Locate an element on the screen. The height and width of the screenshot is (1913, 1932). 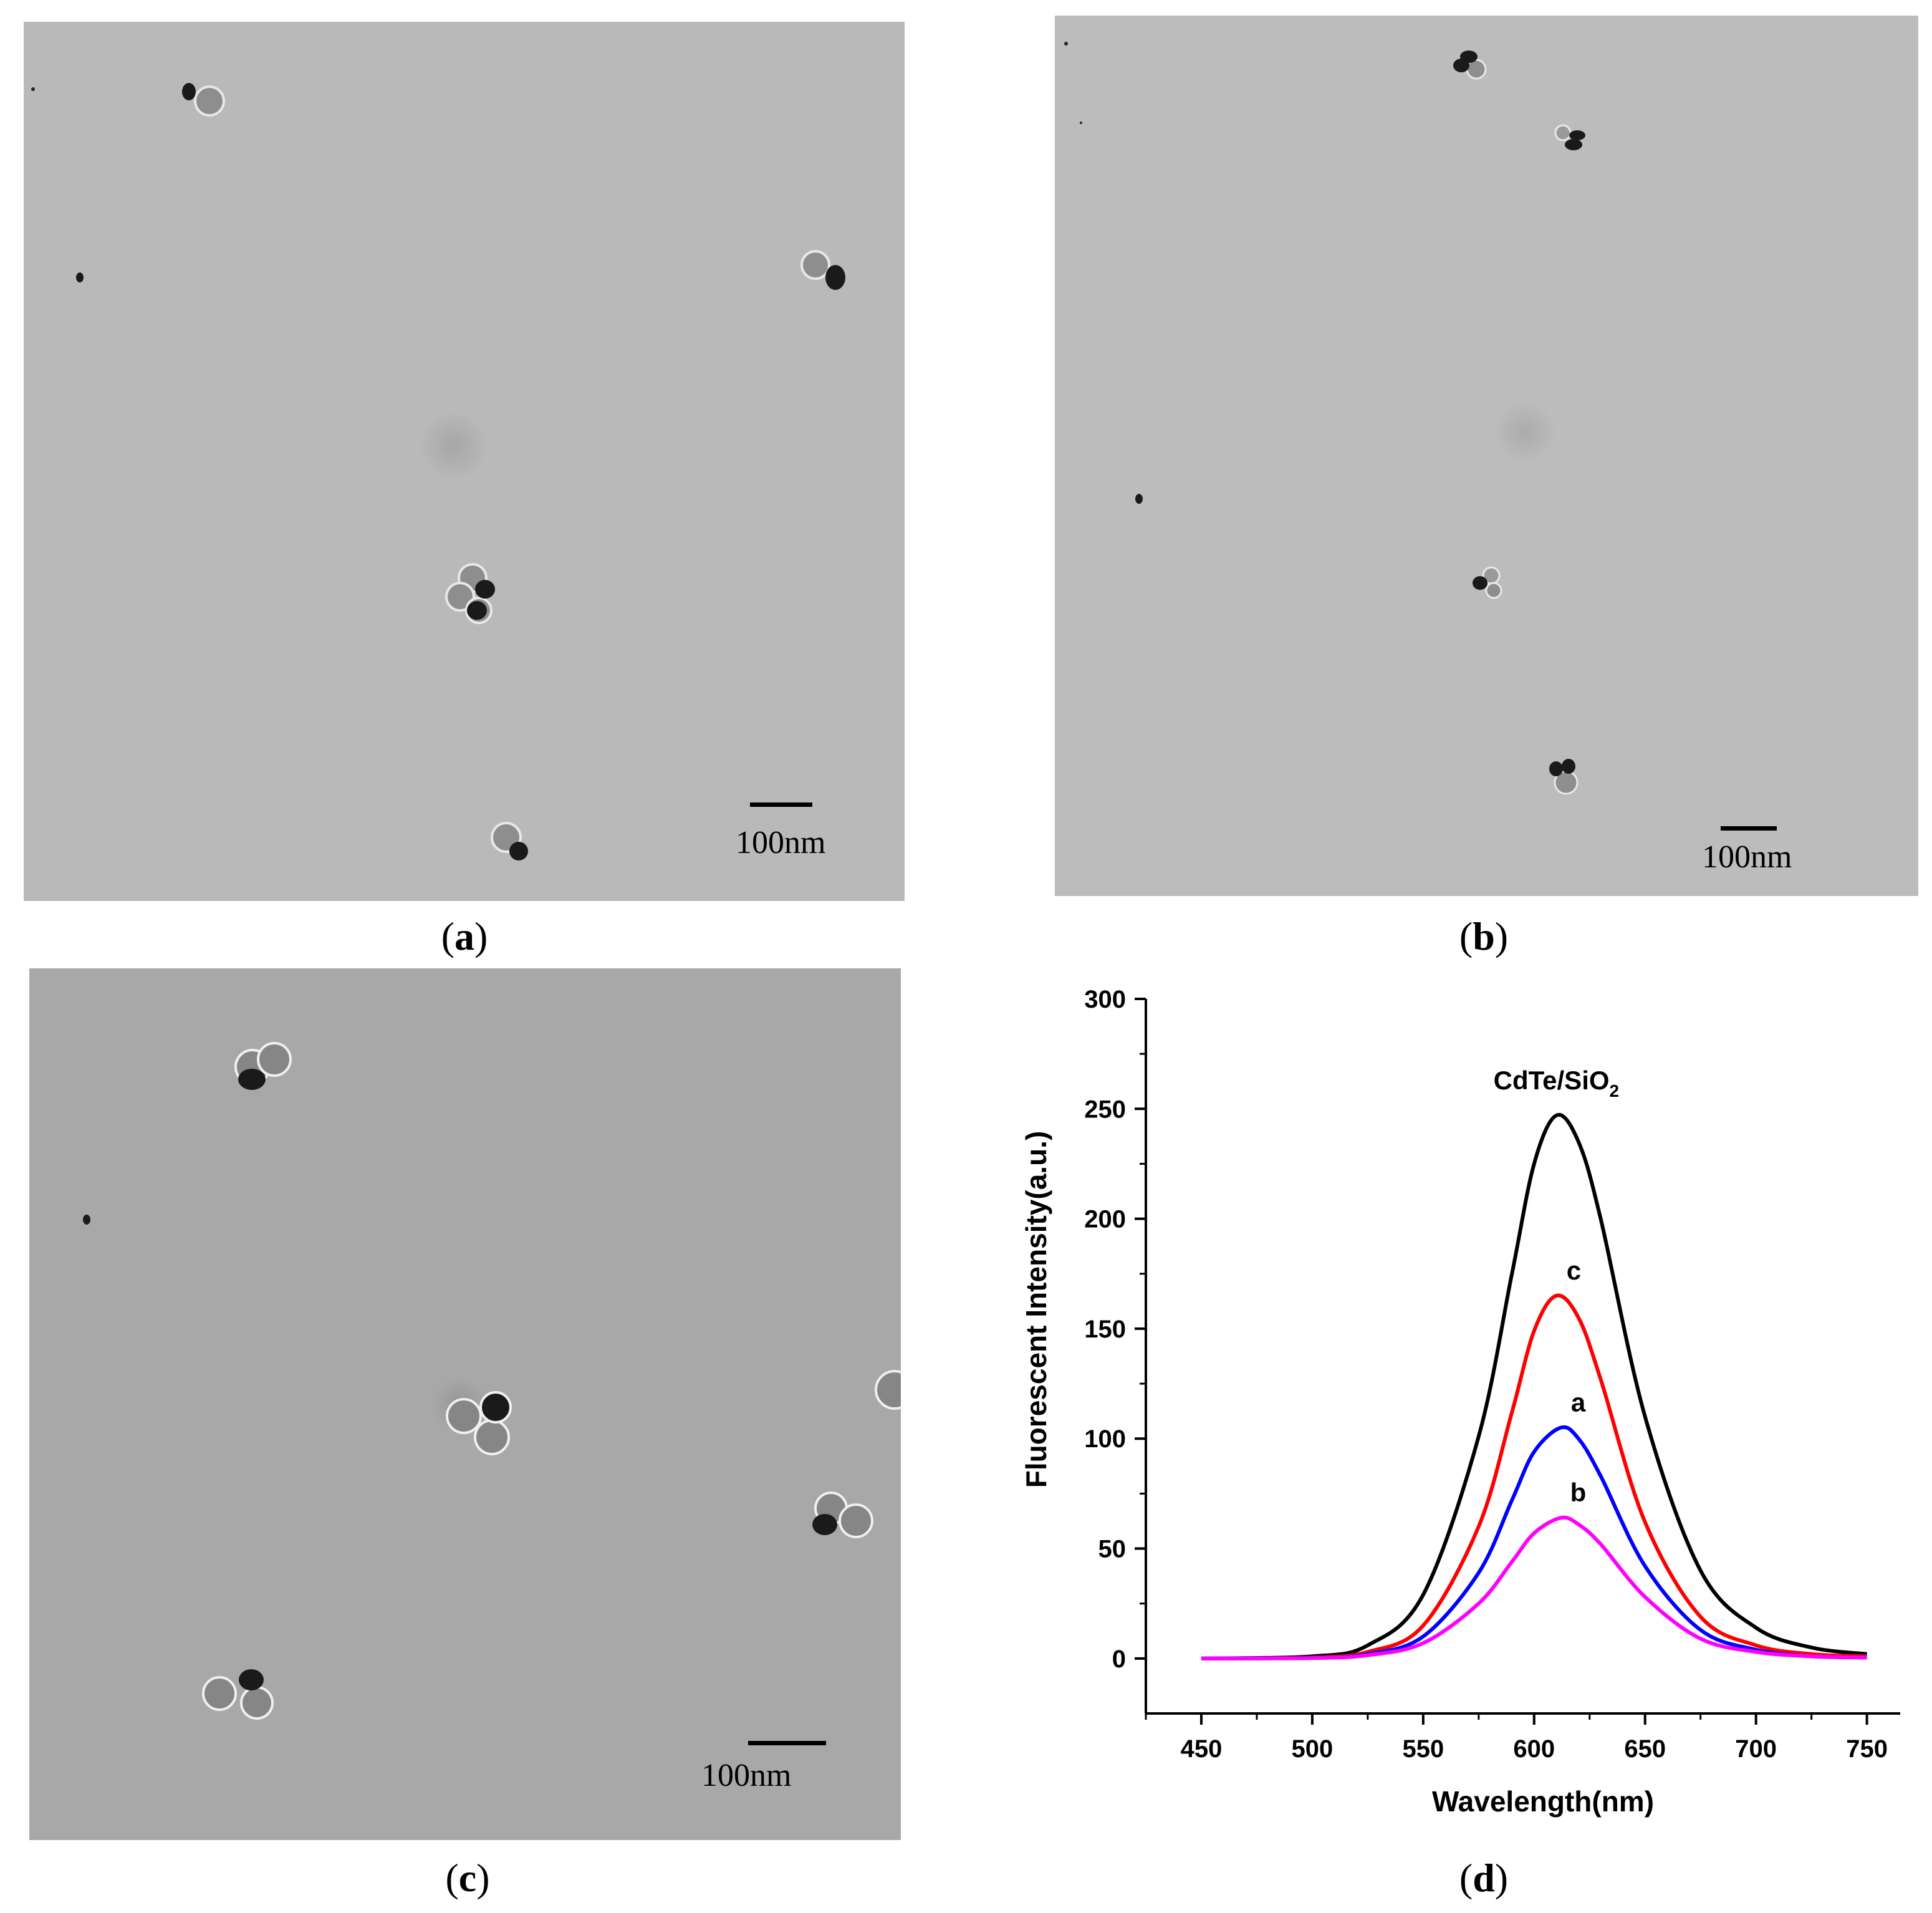
x-tick-label: 600 is located at coordinates (1534, 1749).